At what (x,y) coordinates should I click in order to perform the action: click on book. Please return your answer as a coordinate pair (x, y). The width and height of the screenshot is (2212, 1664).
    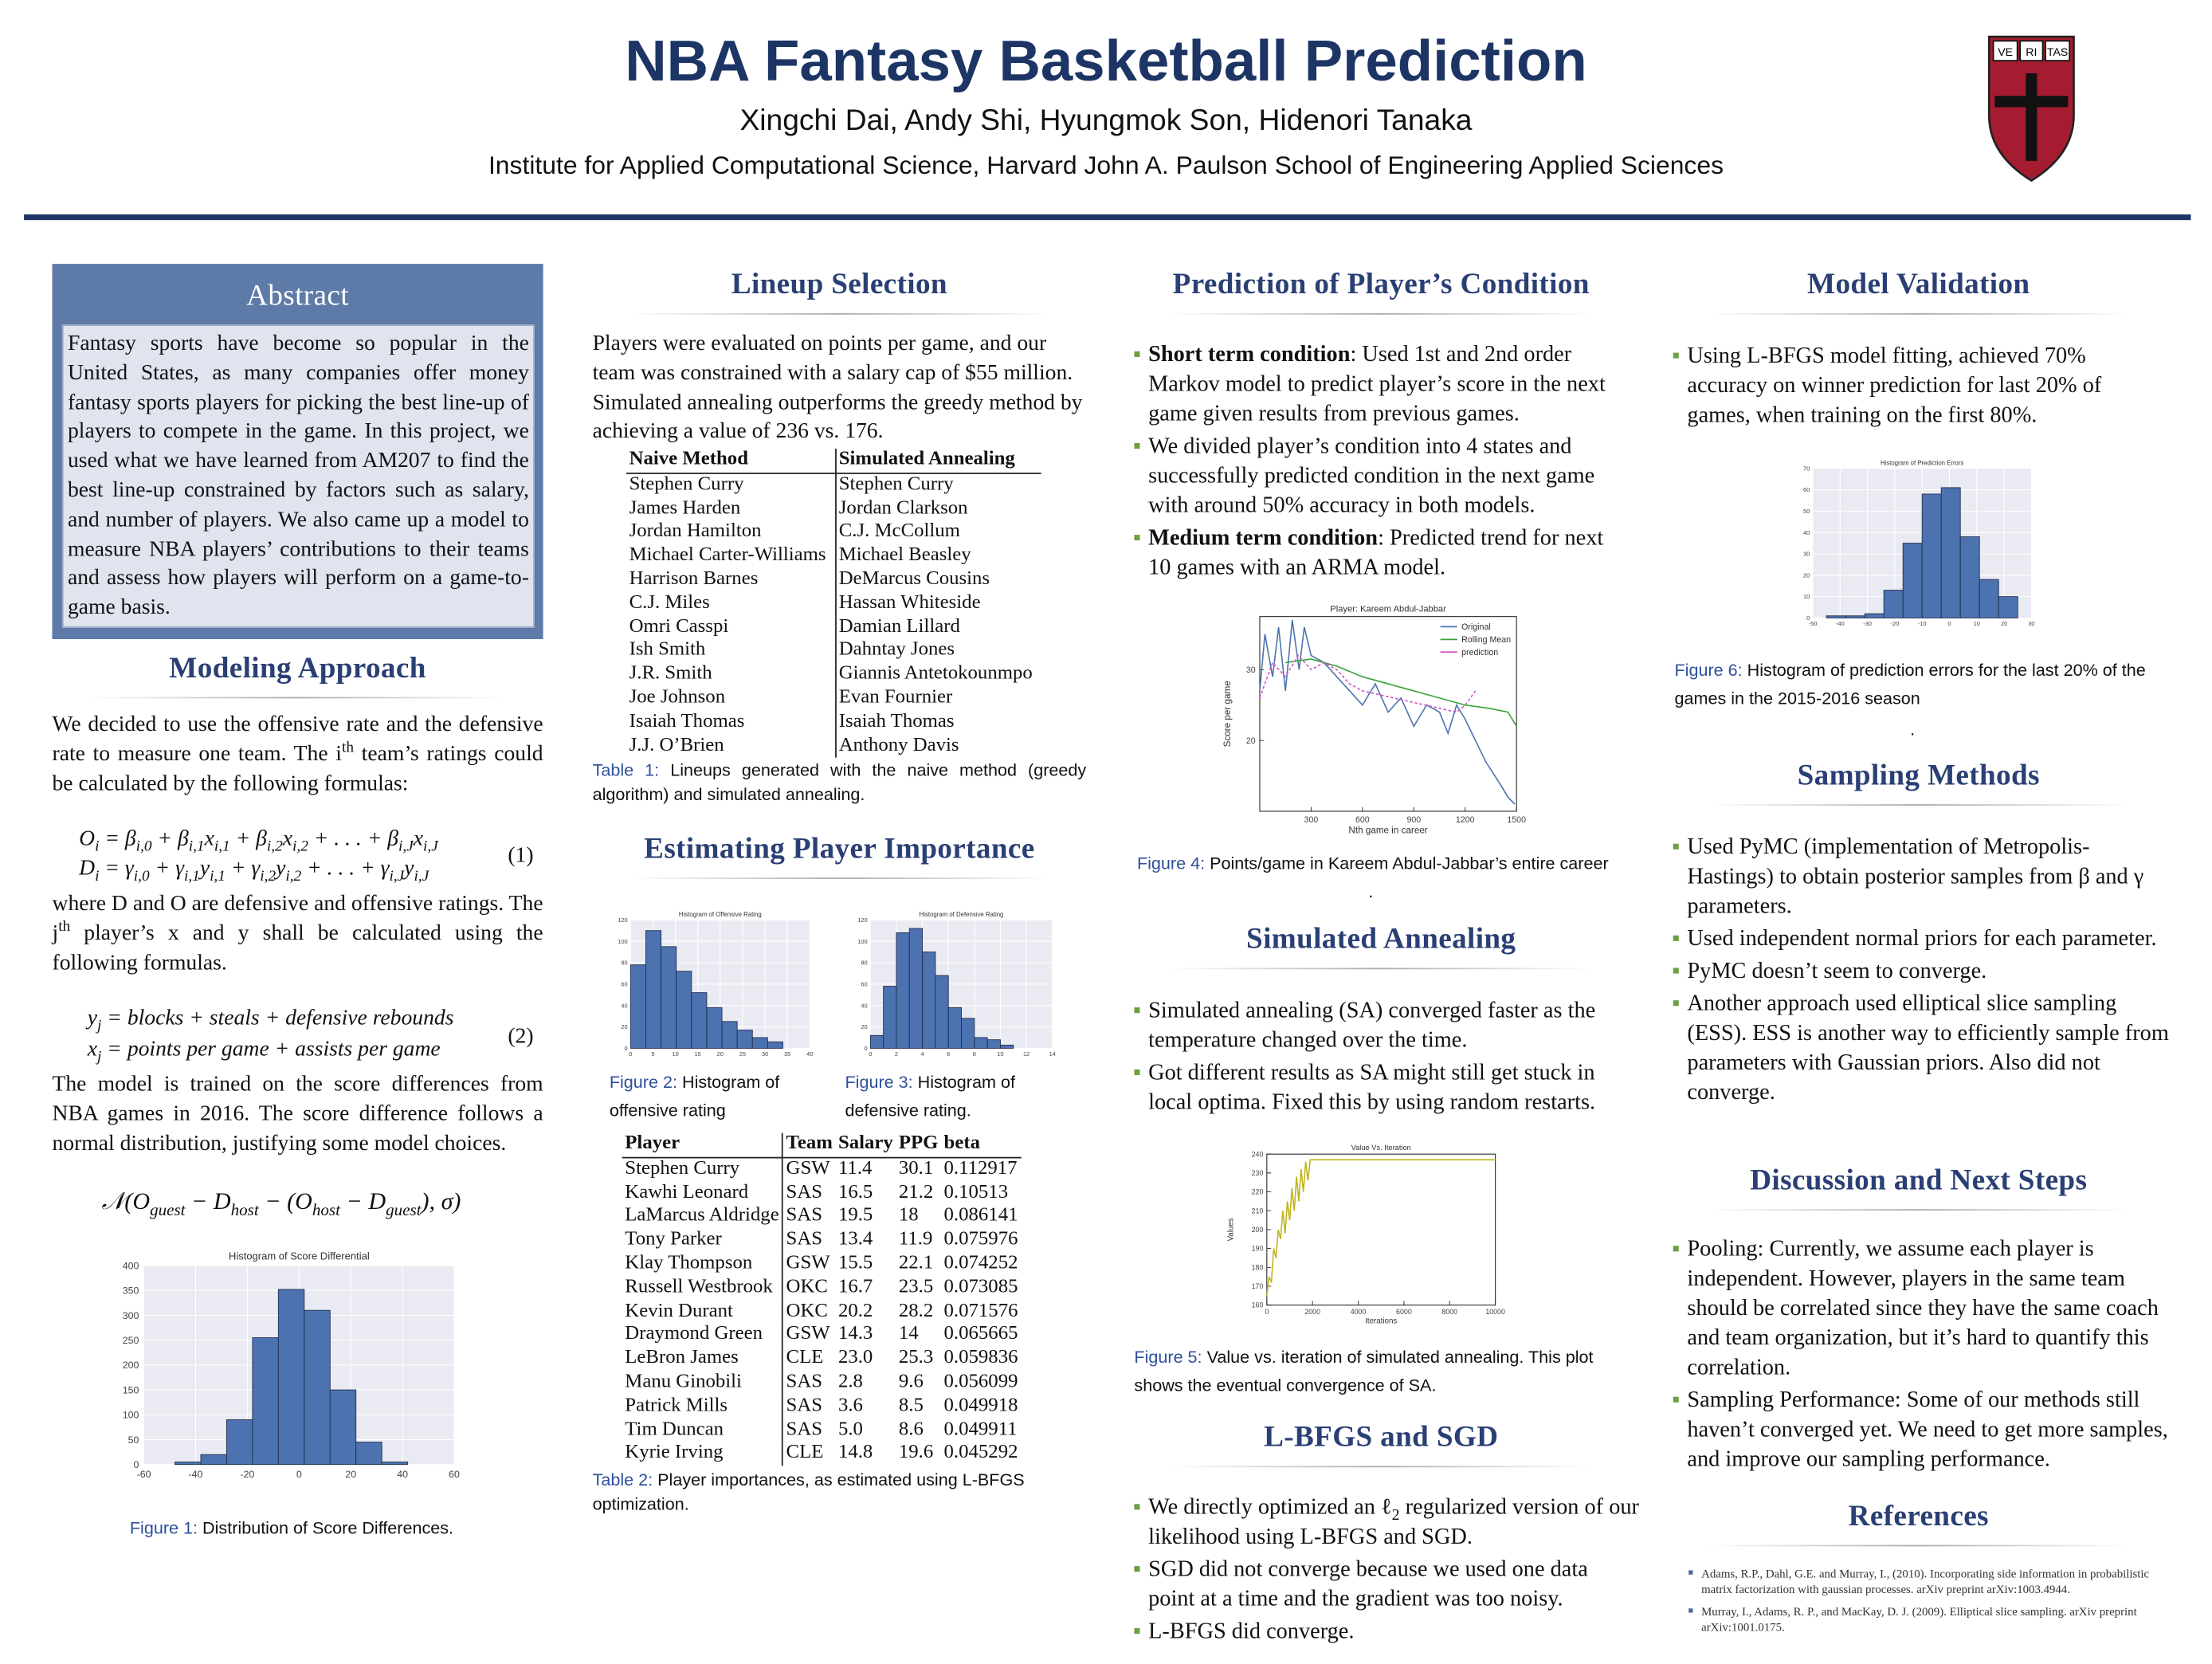
    Looking at the image, I should click on (2058, 51).